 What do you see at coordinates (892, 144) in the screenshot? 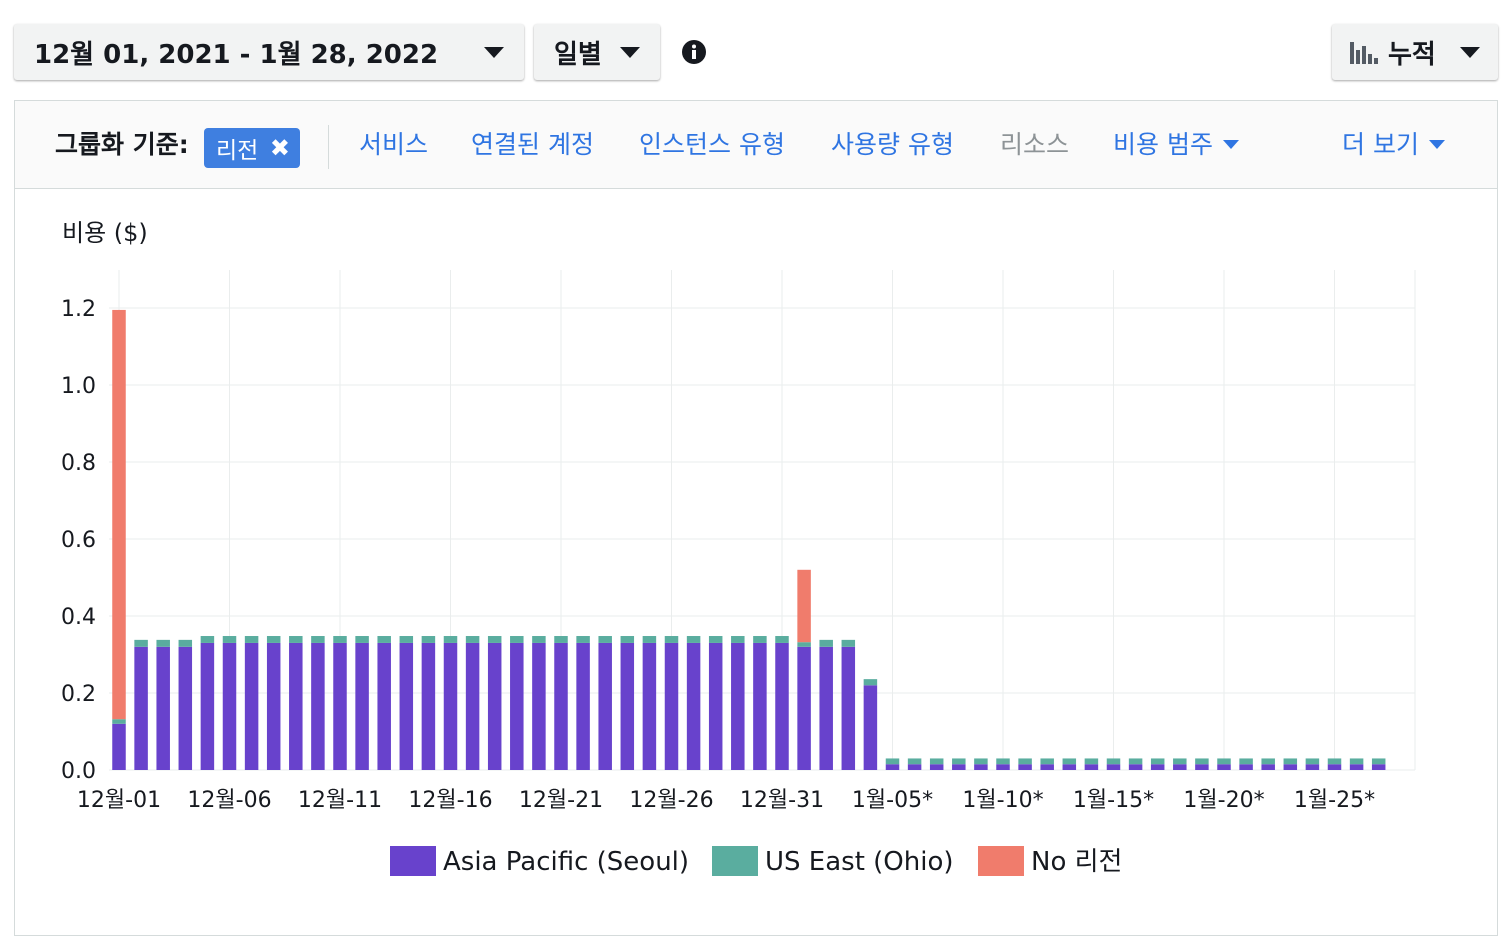
I see `group-option-usage-type: 사용량 유형` at bounding box center [892, 144].